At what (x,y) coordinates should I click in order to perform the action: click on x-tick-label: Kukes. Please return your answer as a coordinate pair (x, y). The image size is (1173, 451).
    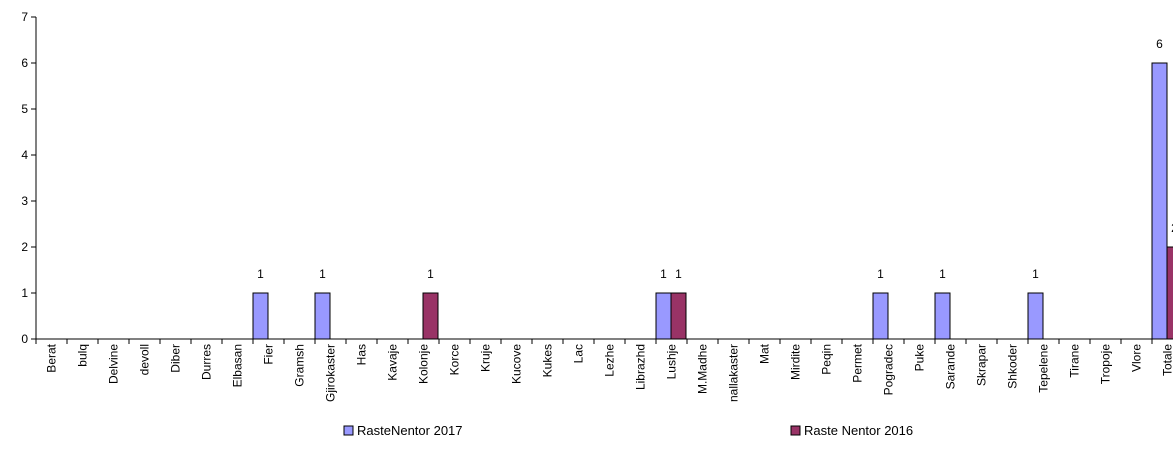
    Looking at the image, I should click on (548, 360).